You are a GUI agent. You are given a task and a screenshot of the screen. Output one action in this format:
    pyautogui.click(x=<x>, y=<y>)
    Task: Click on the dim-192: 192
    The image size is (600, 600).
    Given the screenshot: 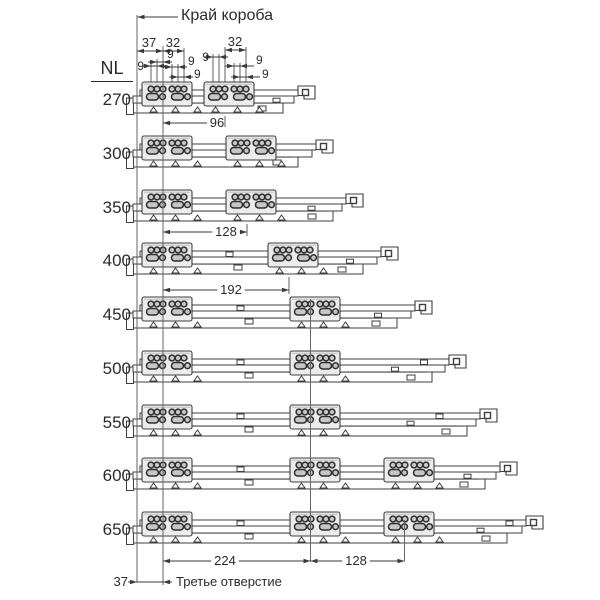 What is the action you would take?
    pyautogui.click(x=226, y=289)
    